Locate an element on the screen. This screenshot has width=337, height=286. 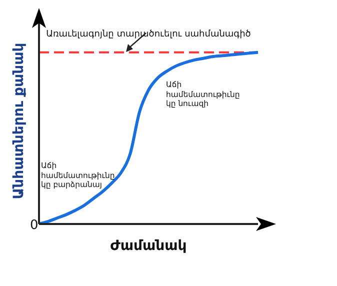
x-axis-title: Ժամանակ is located at coordinates (148, 246).